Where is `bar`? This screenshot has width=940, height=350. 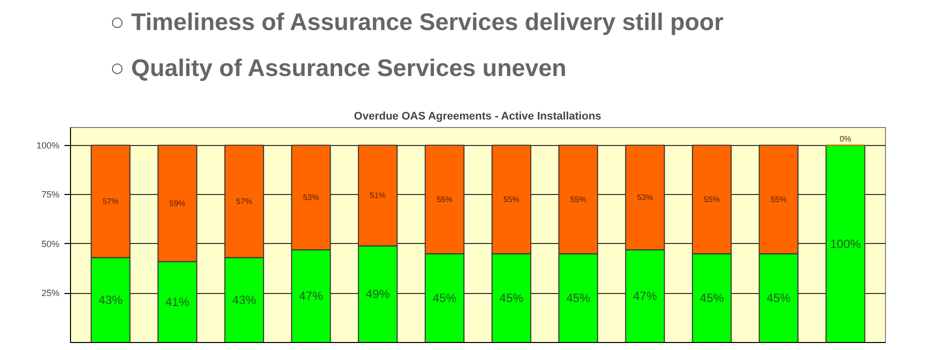 bar is located at coordinates (846, 243).